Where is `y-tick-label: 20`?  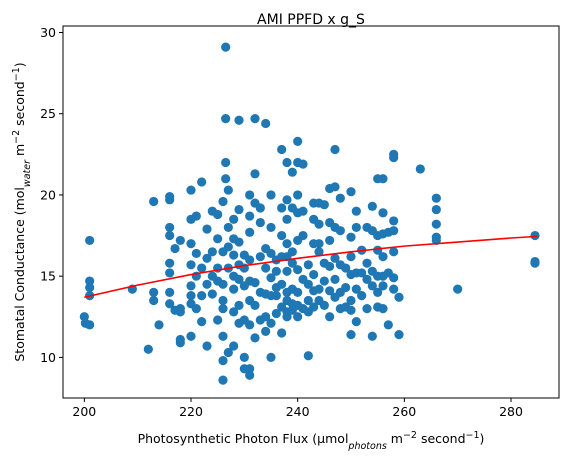 y-tick-label: 20 is located at coordinates (48, 194).